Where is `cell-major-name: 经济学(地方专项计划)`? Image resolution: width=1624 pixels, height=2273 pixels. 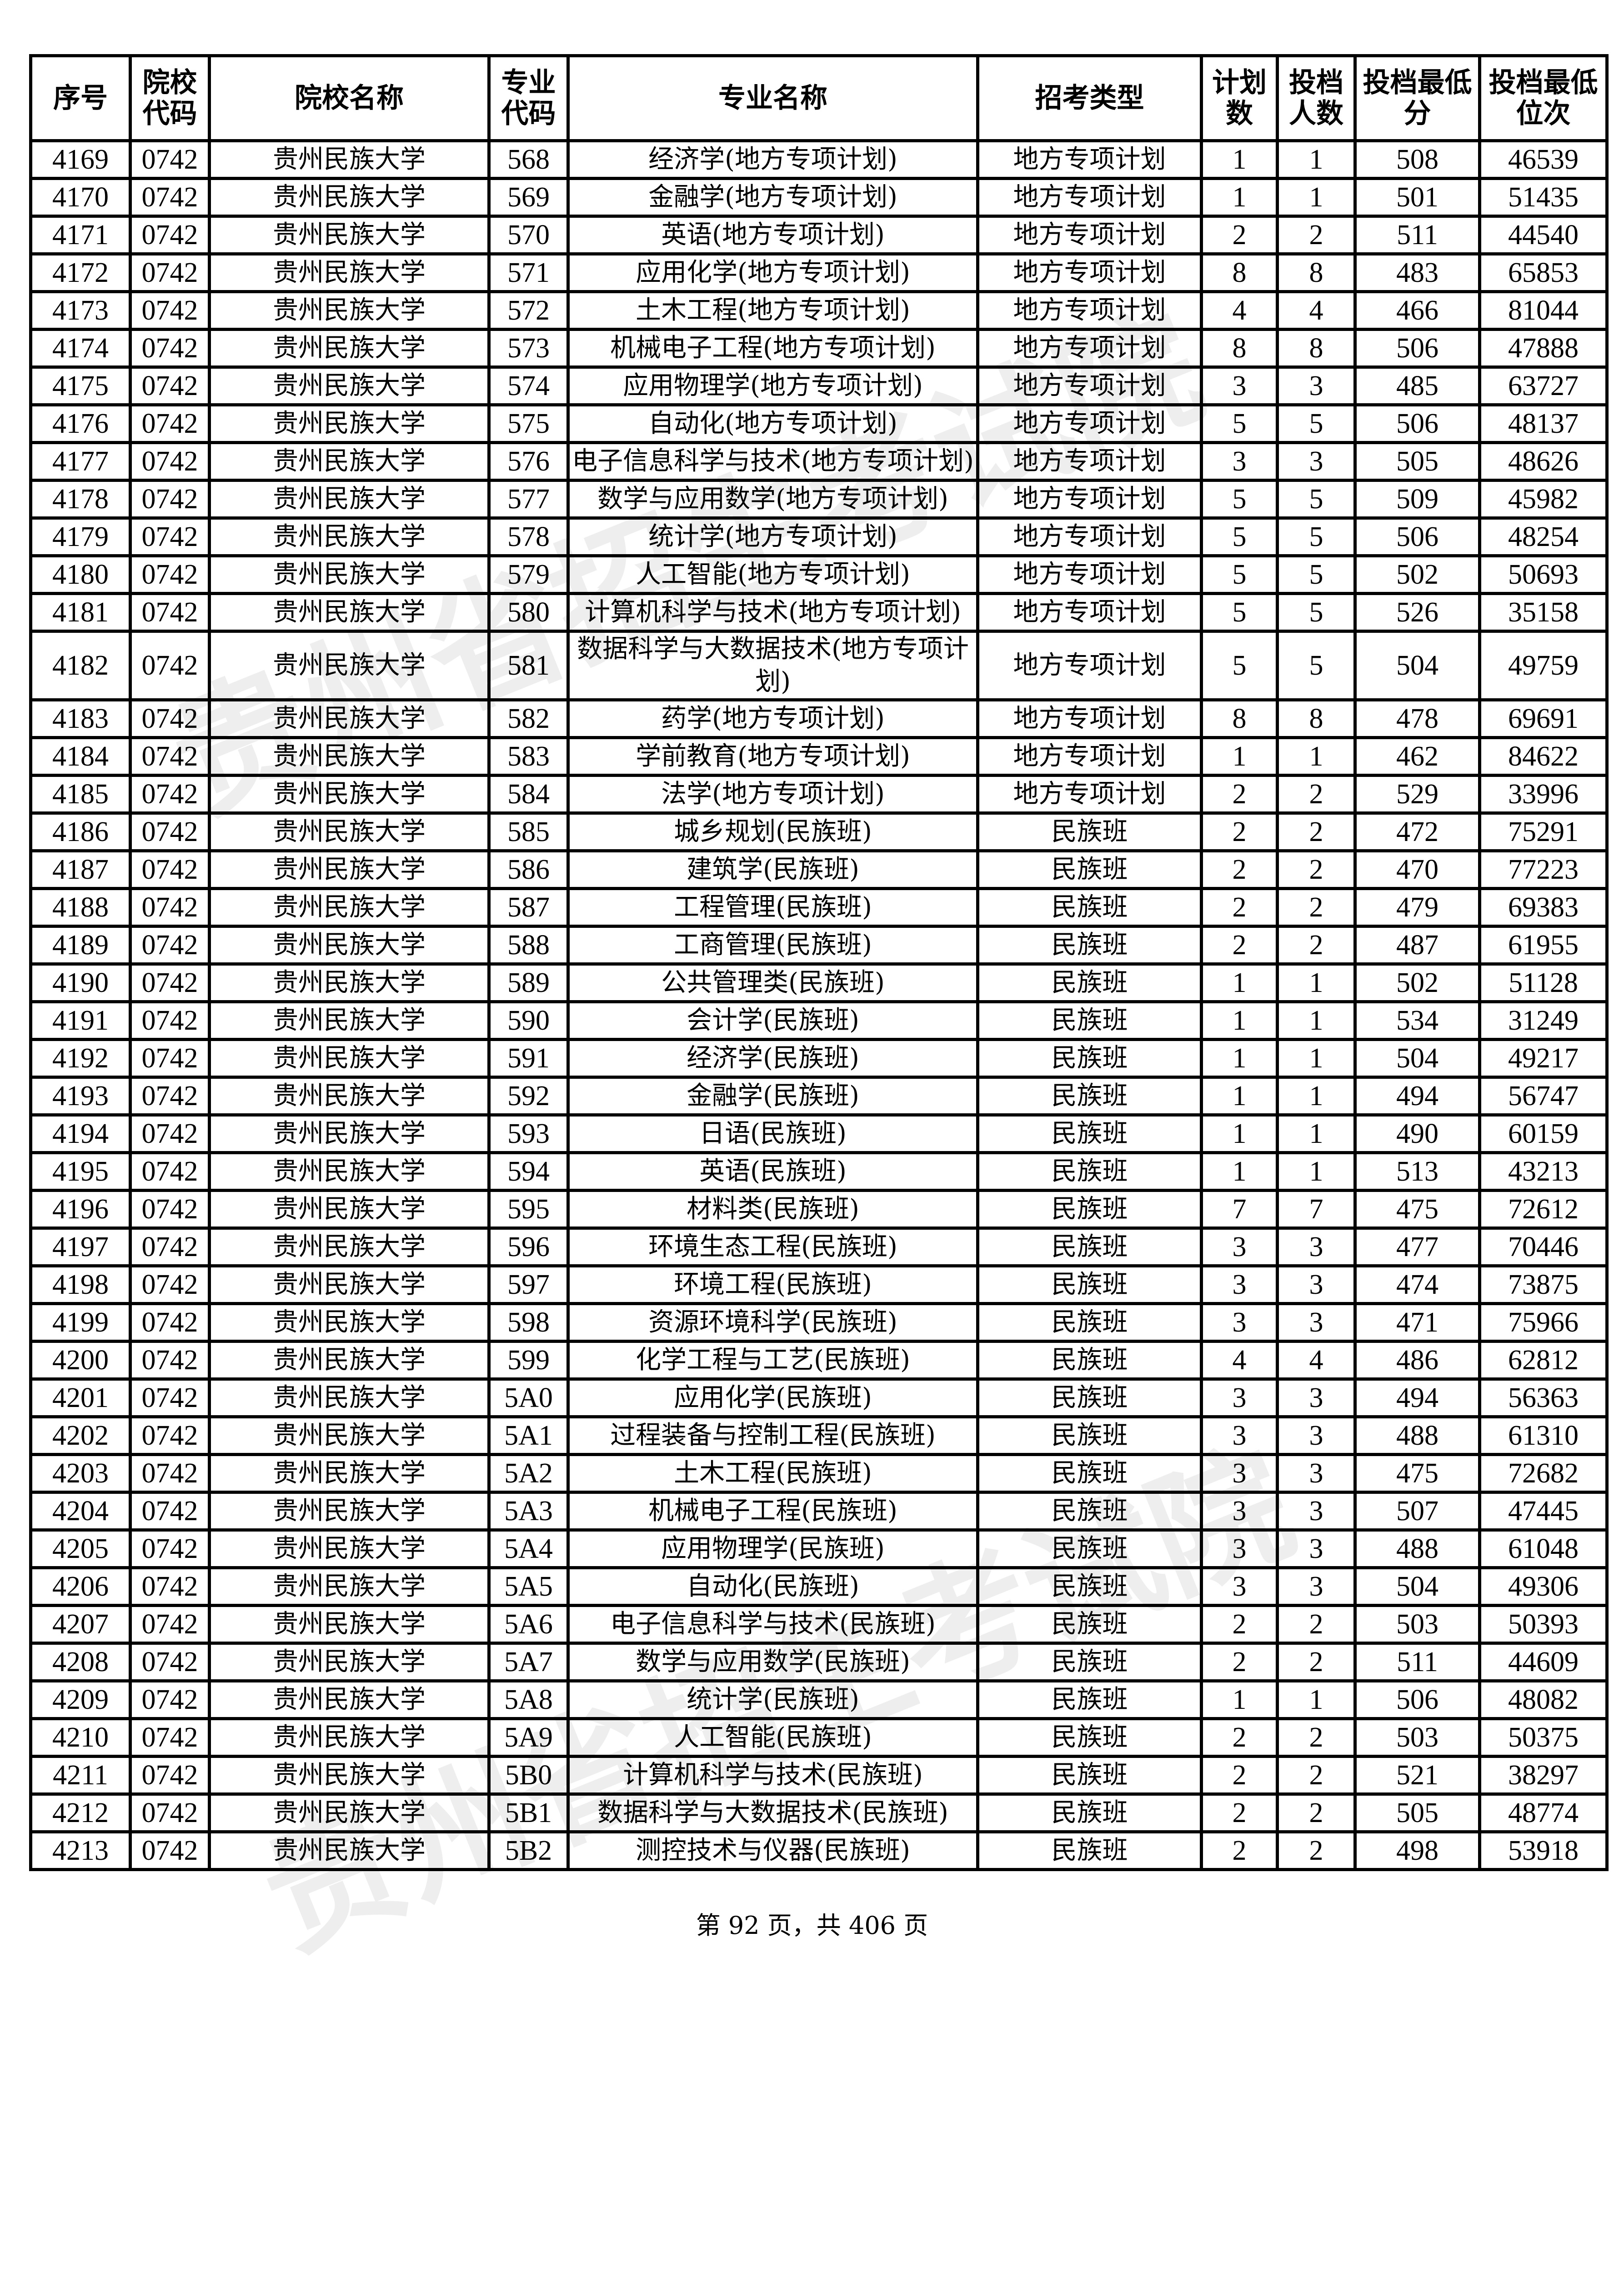 cell-major-name: 经济学(地方专项计划) is located at coordinates (772, 159).